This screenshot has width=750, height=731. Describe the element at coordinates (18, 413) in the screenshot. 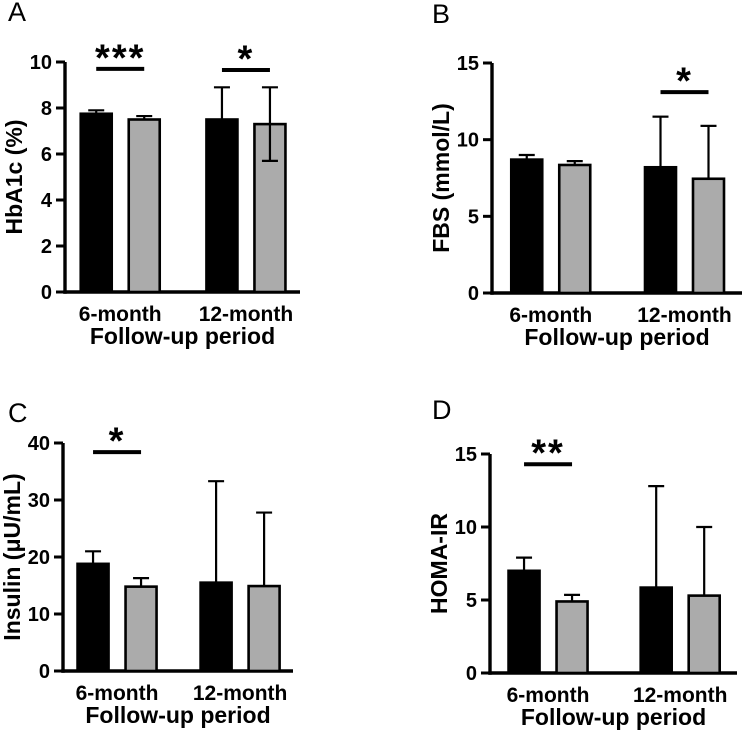

I see `panel-letter: C` at that location.